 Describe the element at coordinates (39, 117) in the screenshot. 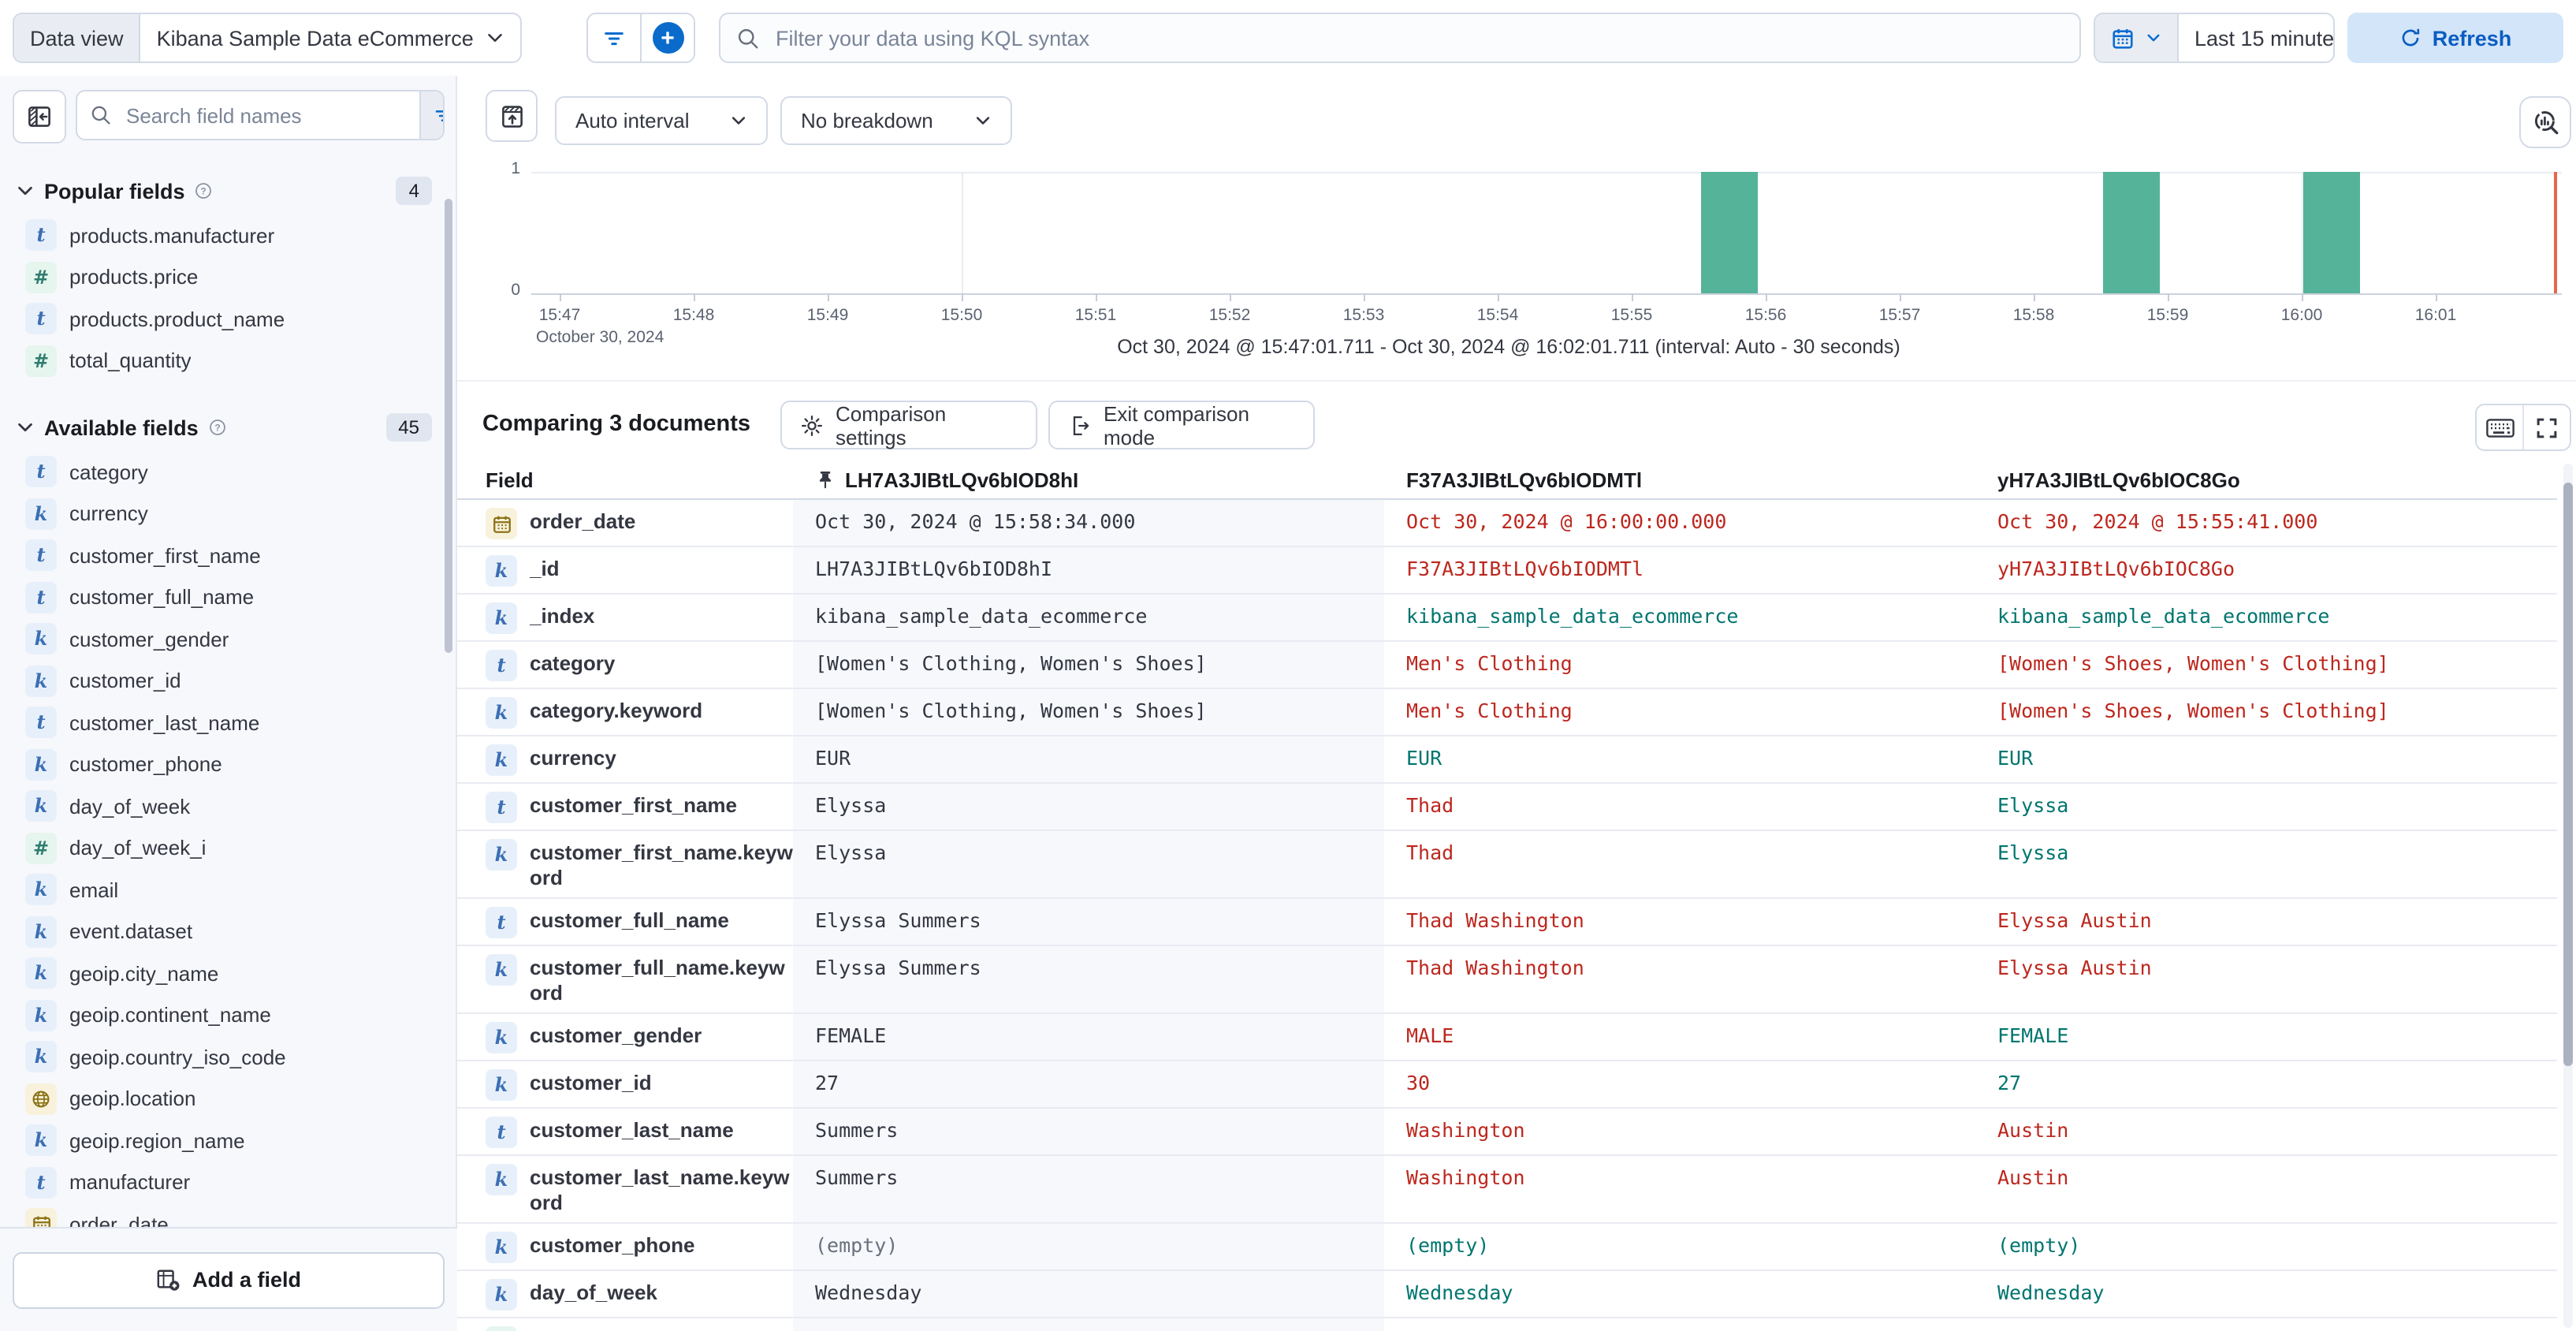

I see `collapse-sidebar-button` at that location.